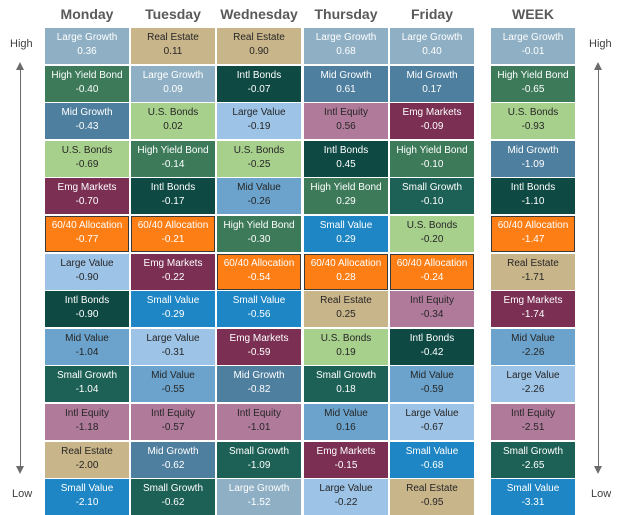  I want to click on cell-thursday-high-yield-bond: High Yield Bond 0.29, so click(346, 196).